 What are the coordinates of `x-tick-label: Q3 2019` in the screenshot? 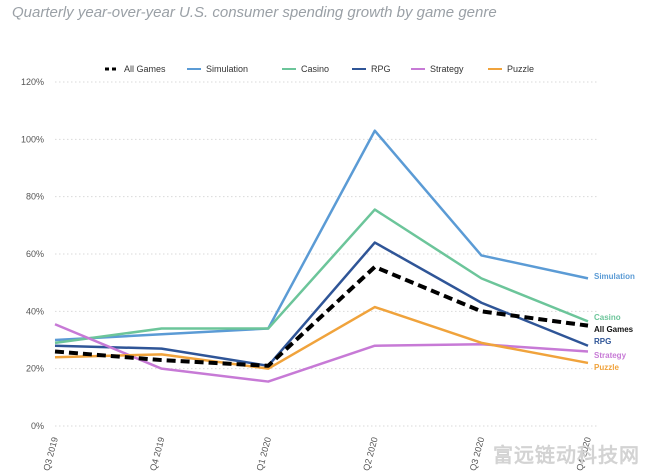 It's located at (50, 454).